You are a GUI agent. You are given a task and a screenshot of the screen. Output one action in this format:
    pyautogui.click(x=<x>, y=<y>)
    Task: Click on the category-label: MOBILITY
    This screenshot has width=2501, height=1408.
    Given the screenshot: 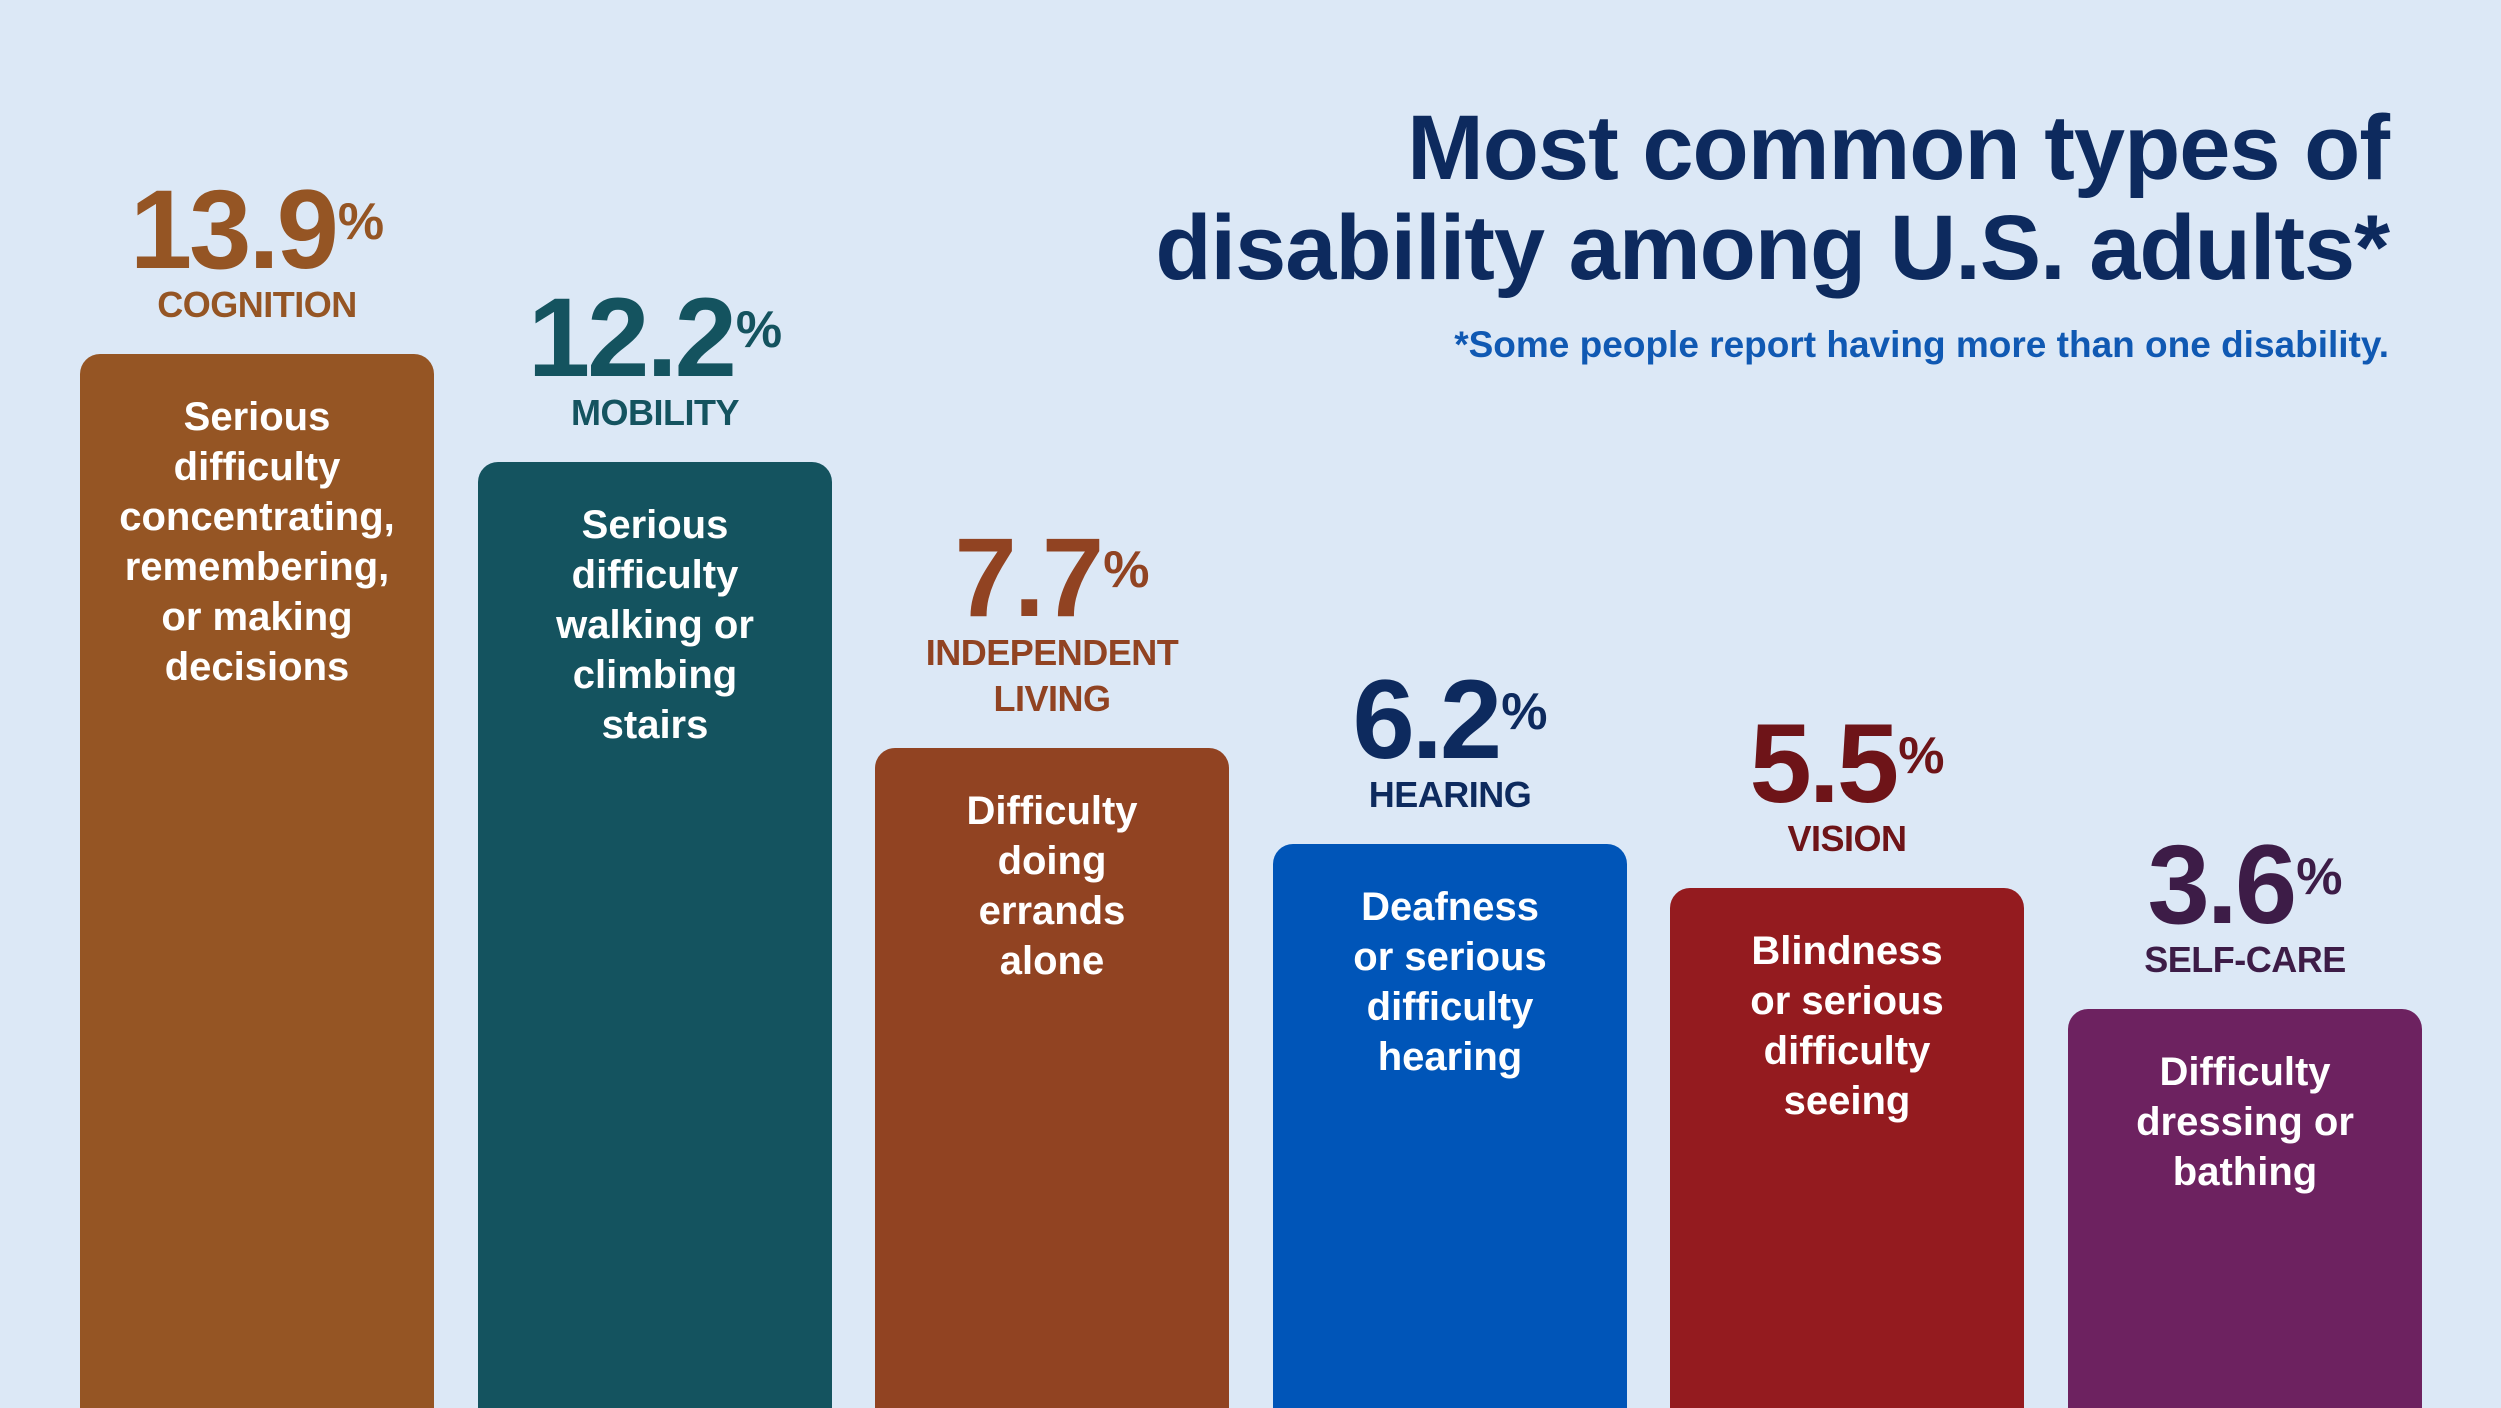 What is the action you would take?
    pyautogui.click(x=655, y=413)
    